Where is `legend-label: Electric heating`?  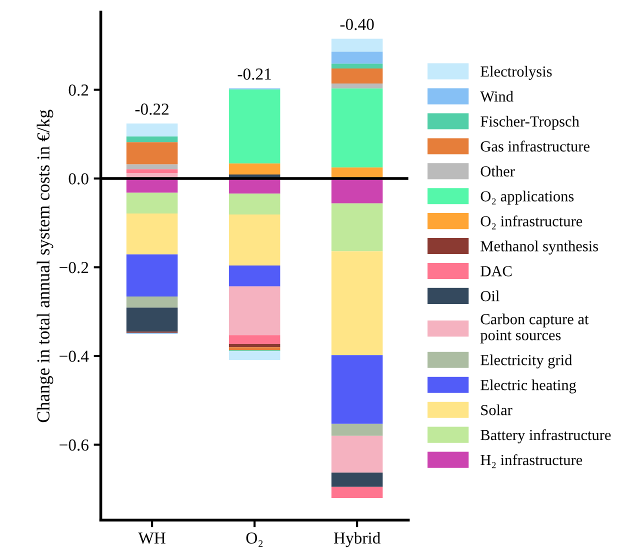 legend-label: Electric heating is located at coordinates (528, 386).